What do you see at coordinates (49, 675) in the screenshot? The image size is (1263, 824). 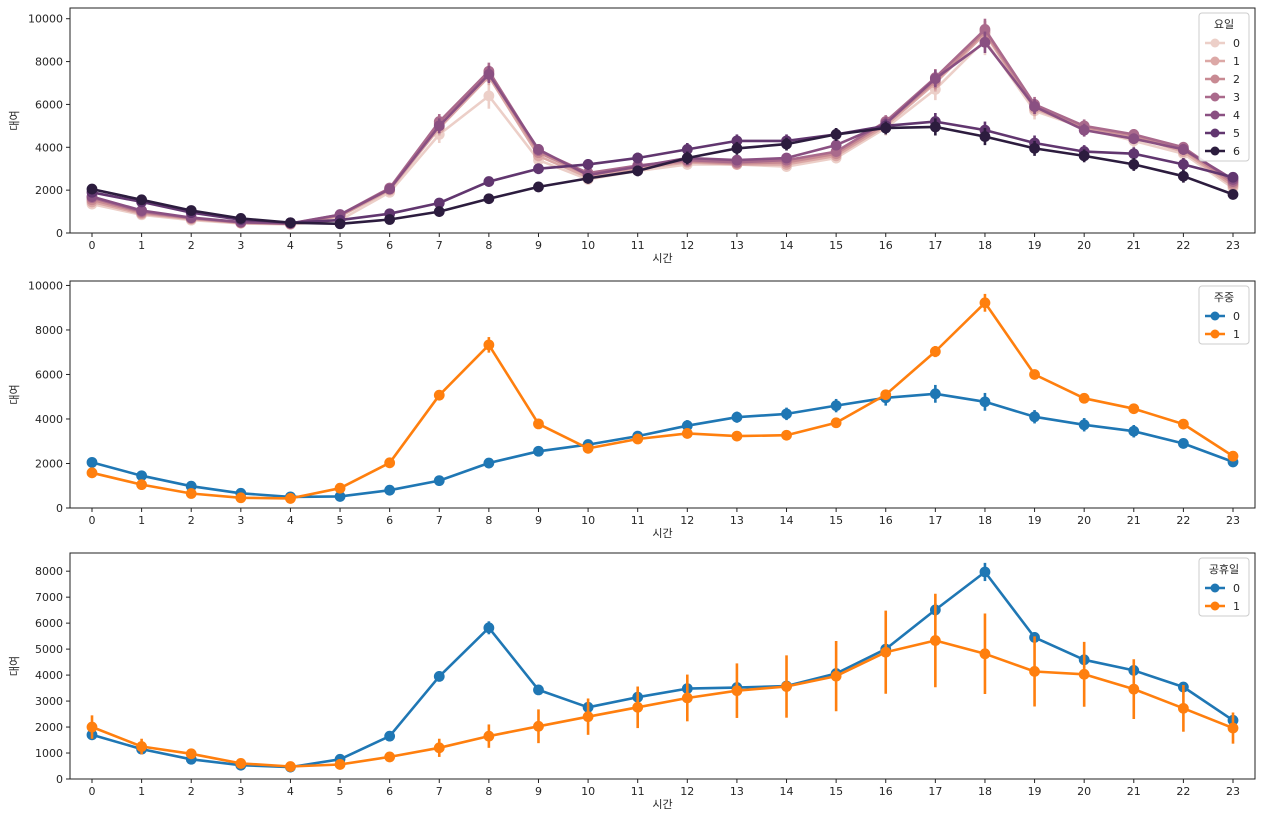 I see `y-tick-label: 4000` at bounding box center [49, 675].